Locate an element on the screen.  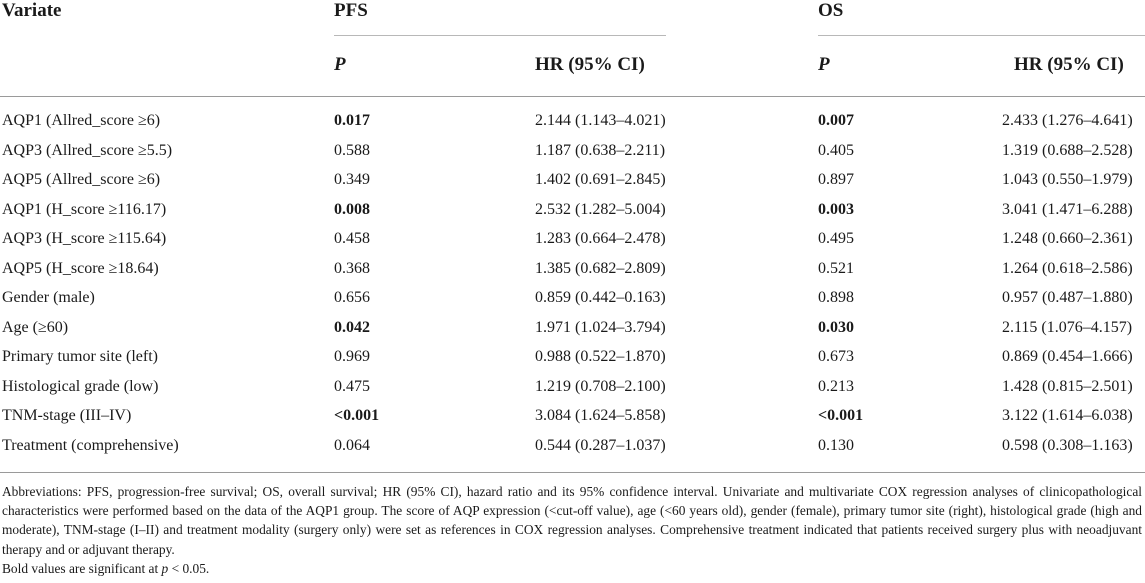
os-p-cell: 0.003 is located at coordinates (836, 209).